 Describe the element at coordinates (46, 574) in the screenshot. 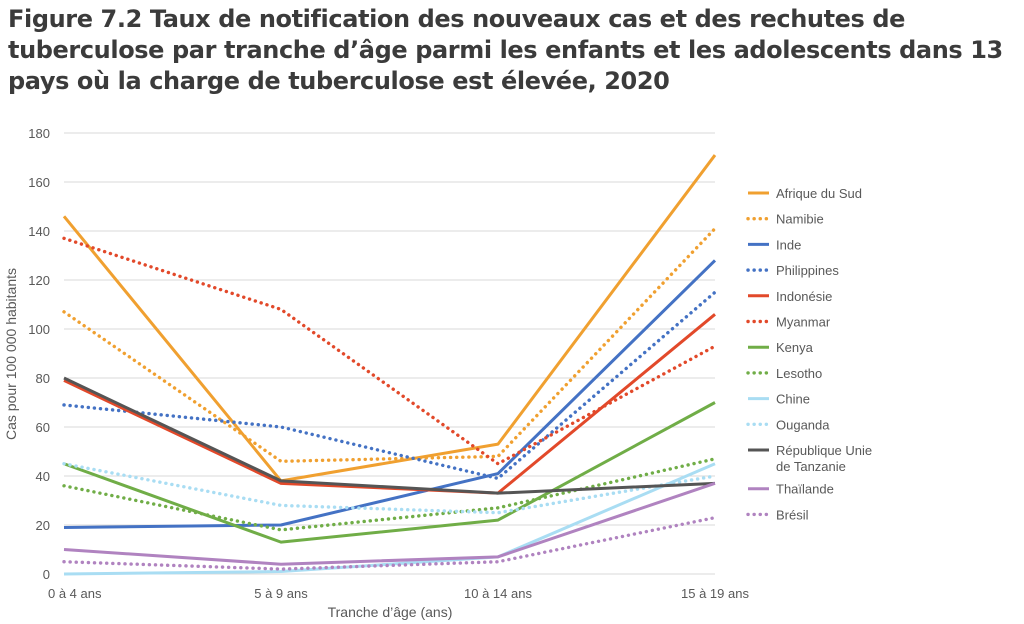

I see `y-tick-label: 0` at that location.